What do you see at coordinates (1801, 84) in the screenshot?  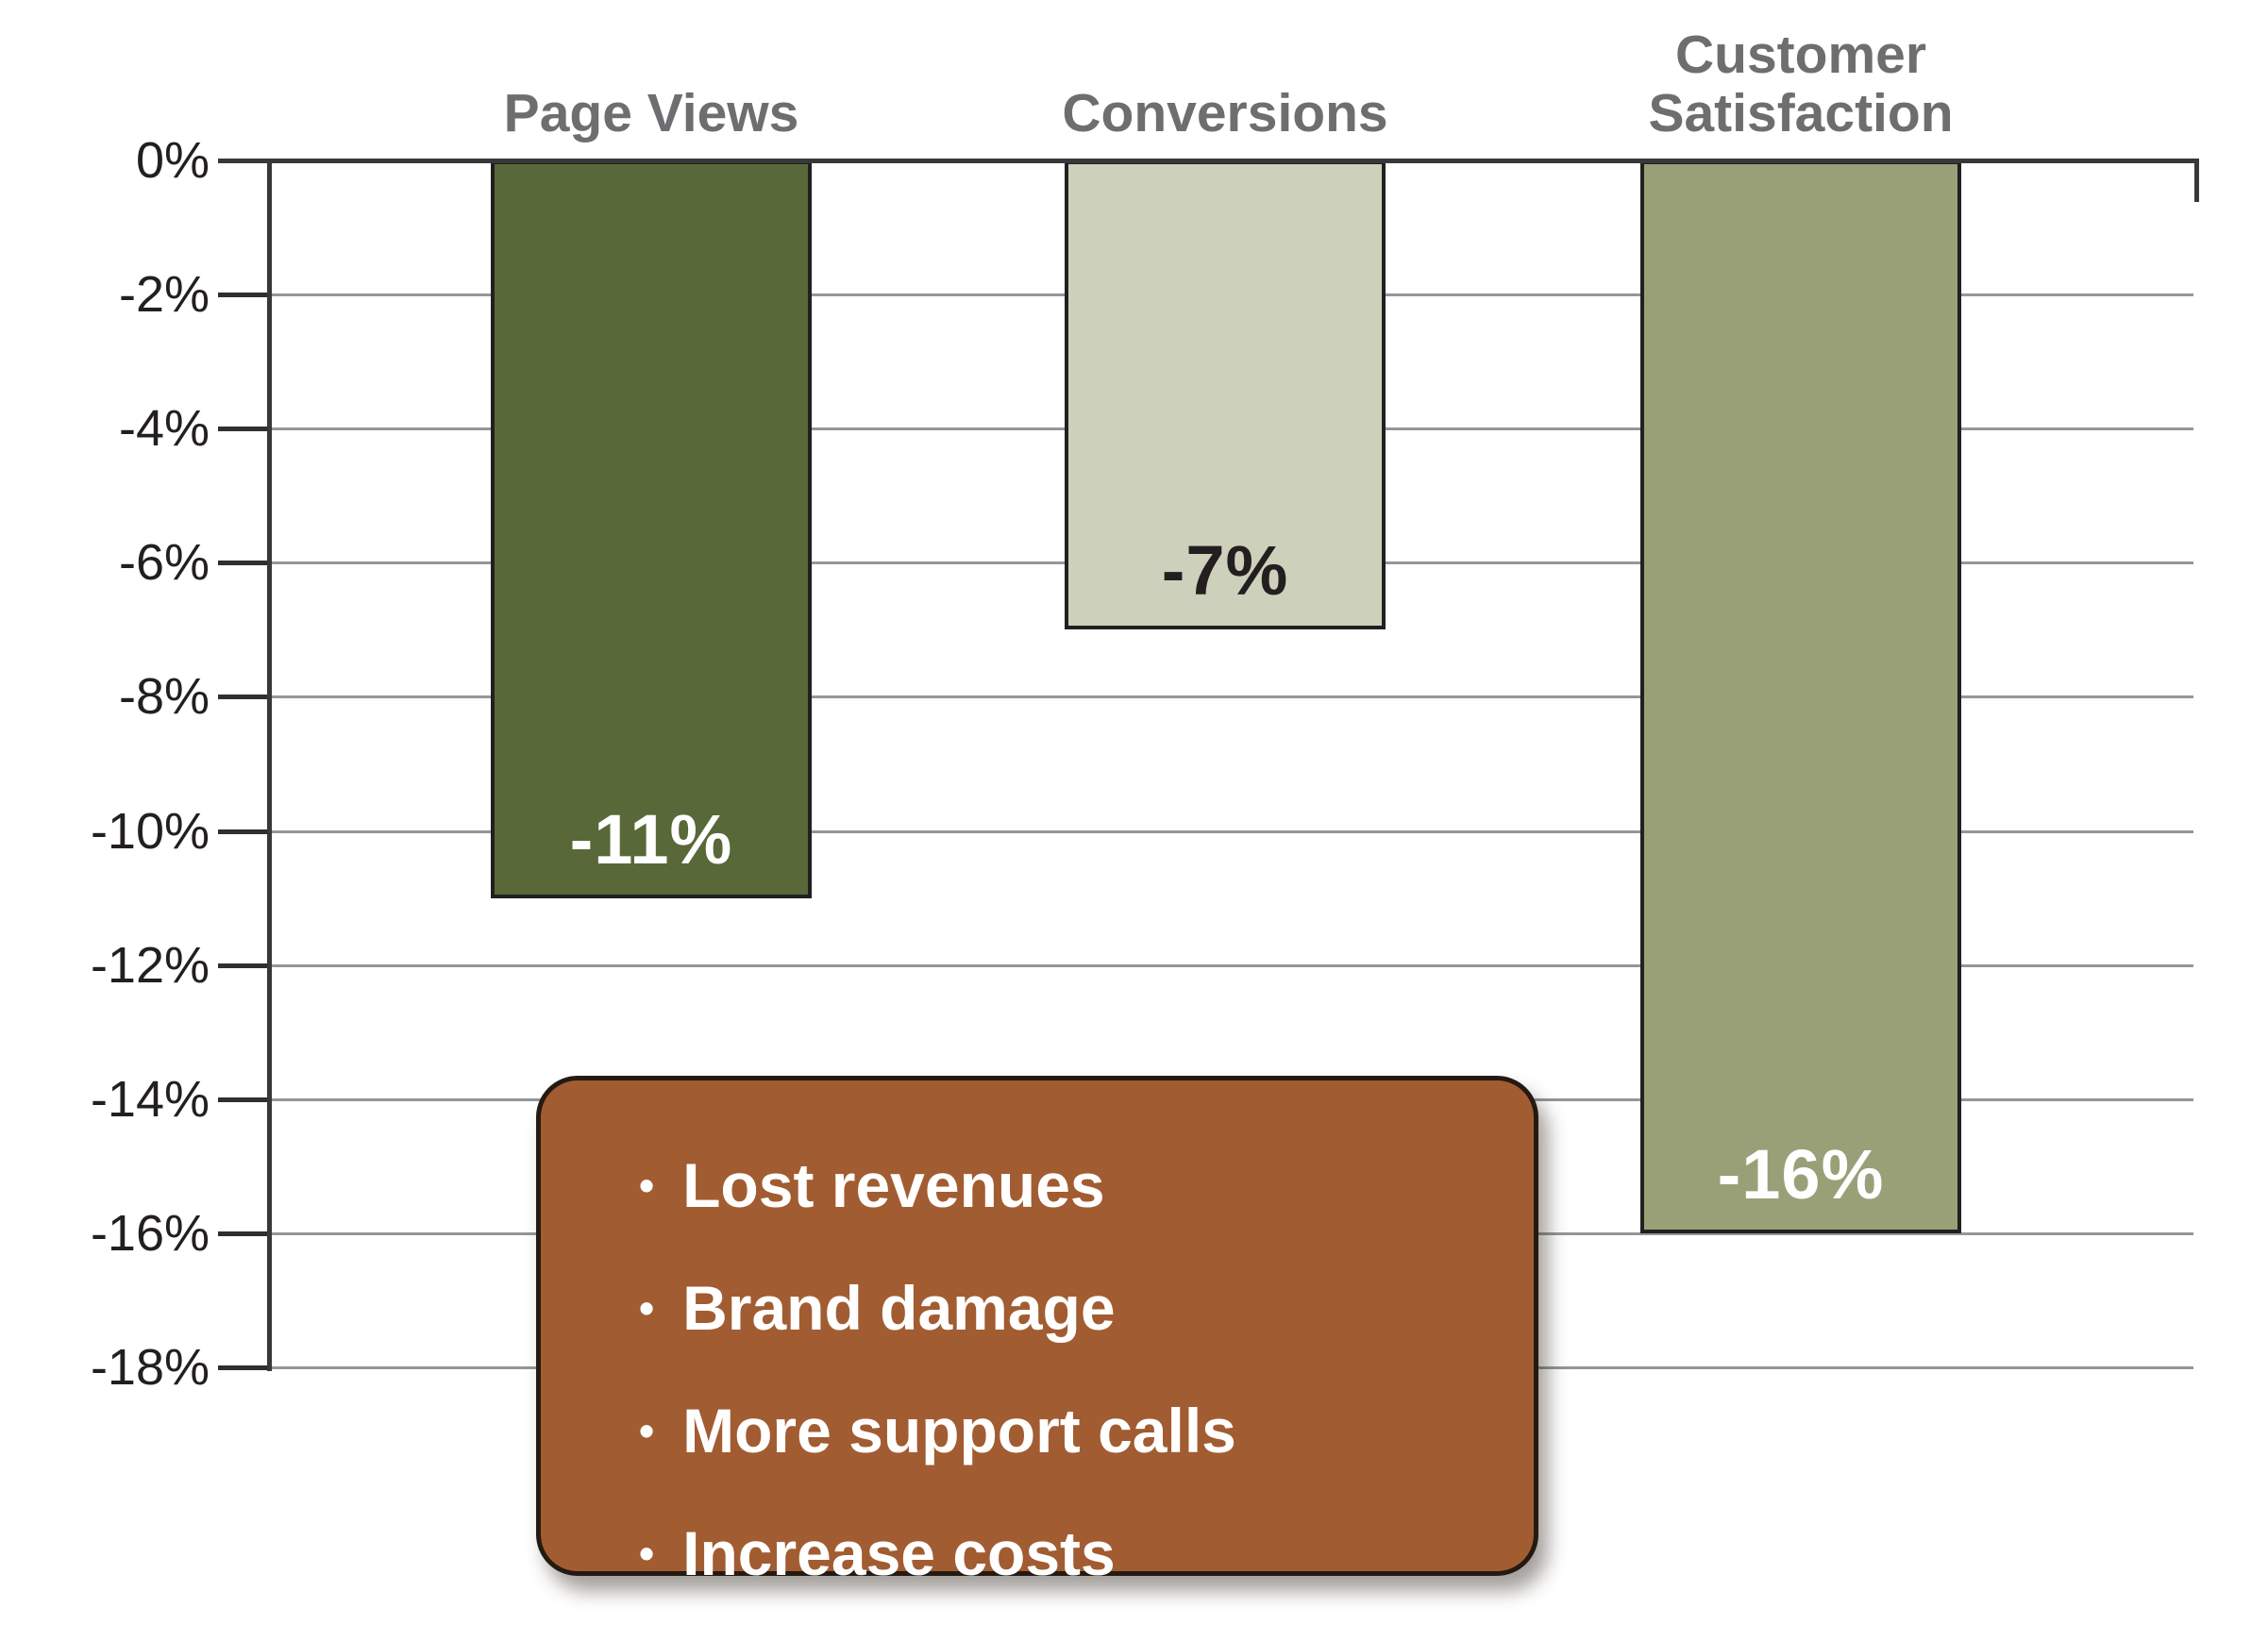 I see `category-label-customer-satisfaction: Customer Satisfaction` at bounding box center [1801, 84].